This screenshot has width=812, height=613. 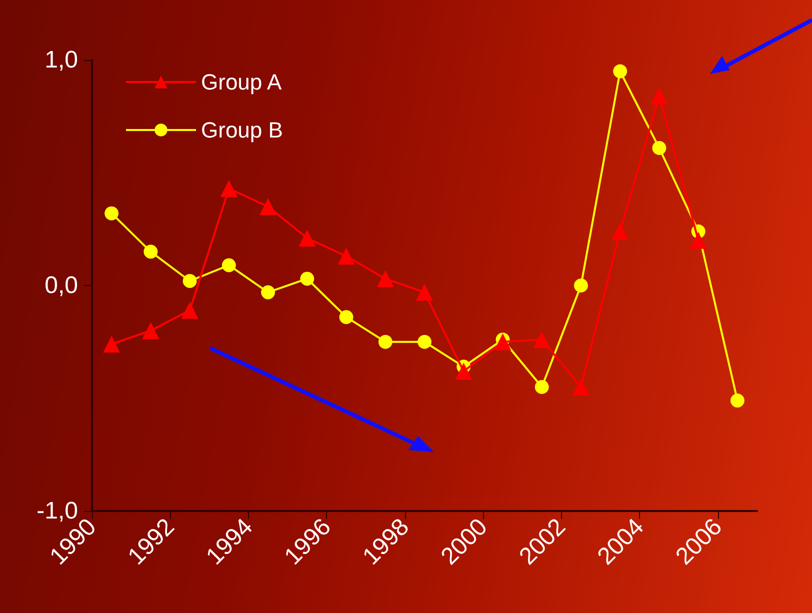 I want to click on y-tick-label: 0,0, so click(x=61, y=285).